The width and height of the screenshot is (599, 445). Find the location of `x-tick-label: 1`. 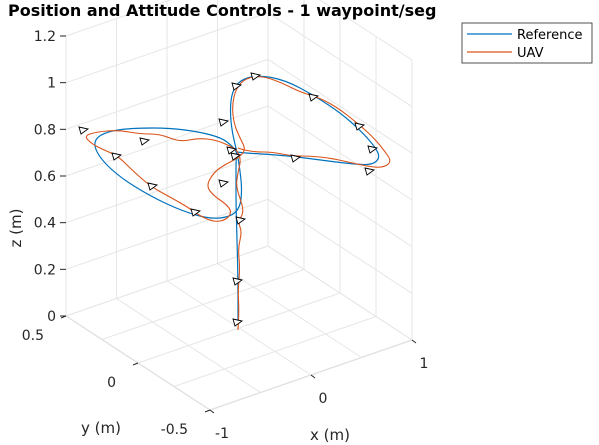

x-tick-label: 1 is located at coordinates (424, 364).